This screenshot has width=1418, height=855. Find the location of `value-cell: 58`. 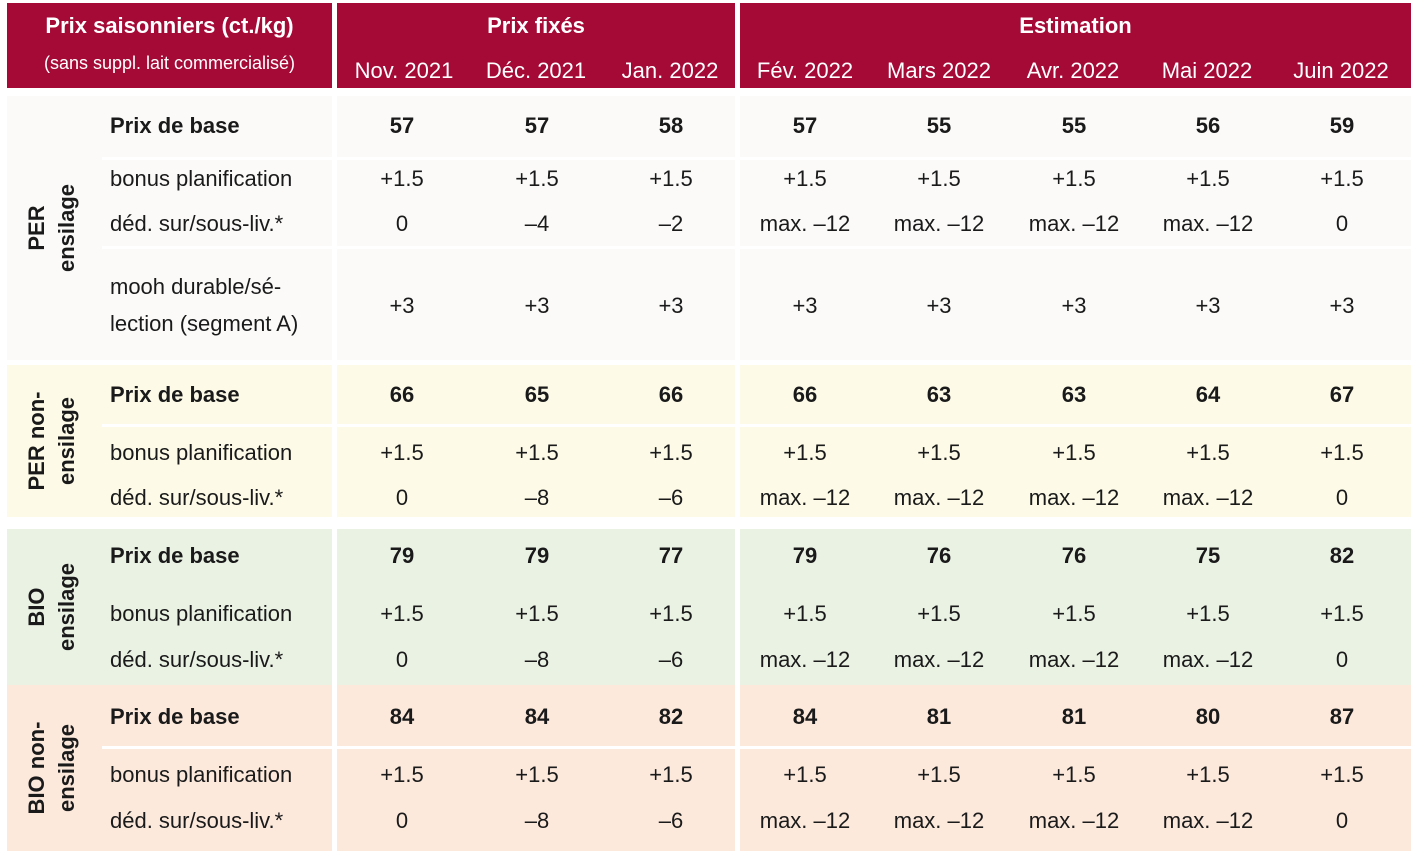

value-cell: 58 is located at coordinates (671, 125).